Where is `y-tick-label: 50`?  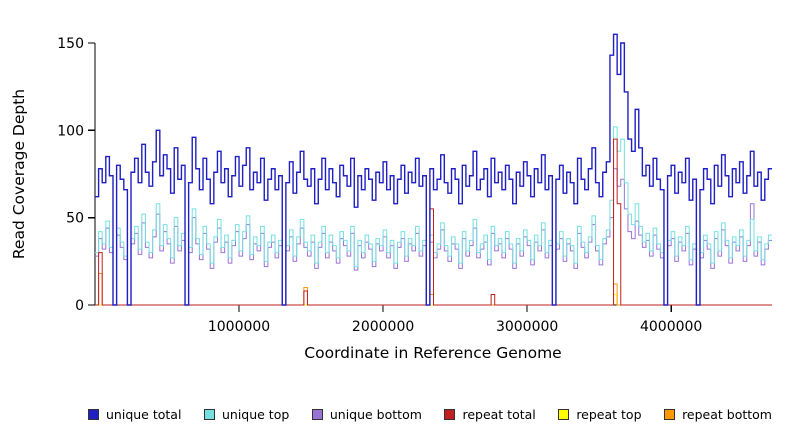
y-tick-label: 50 is located at coordinates (75, 219).